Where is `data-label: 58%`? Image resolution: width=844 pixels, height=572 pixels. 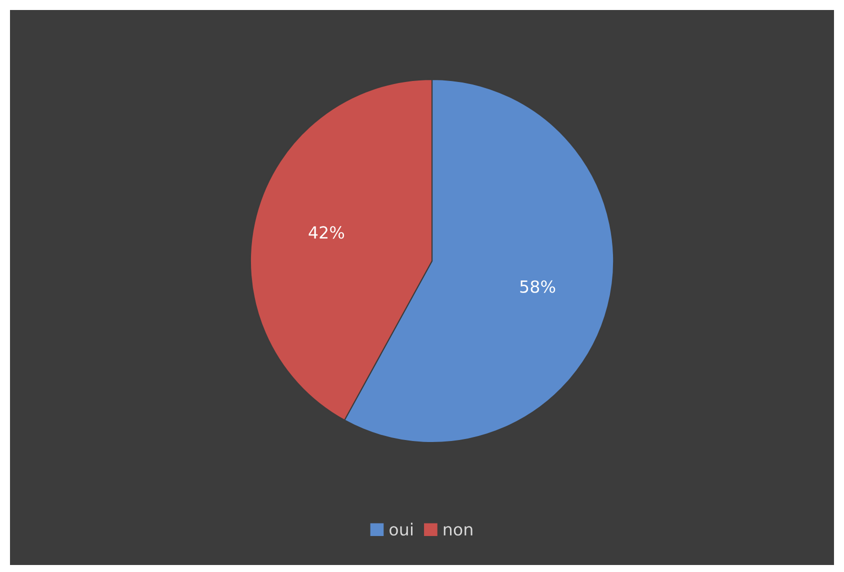
data-label: 58% is located at coordinates (538, 286).